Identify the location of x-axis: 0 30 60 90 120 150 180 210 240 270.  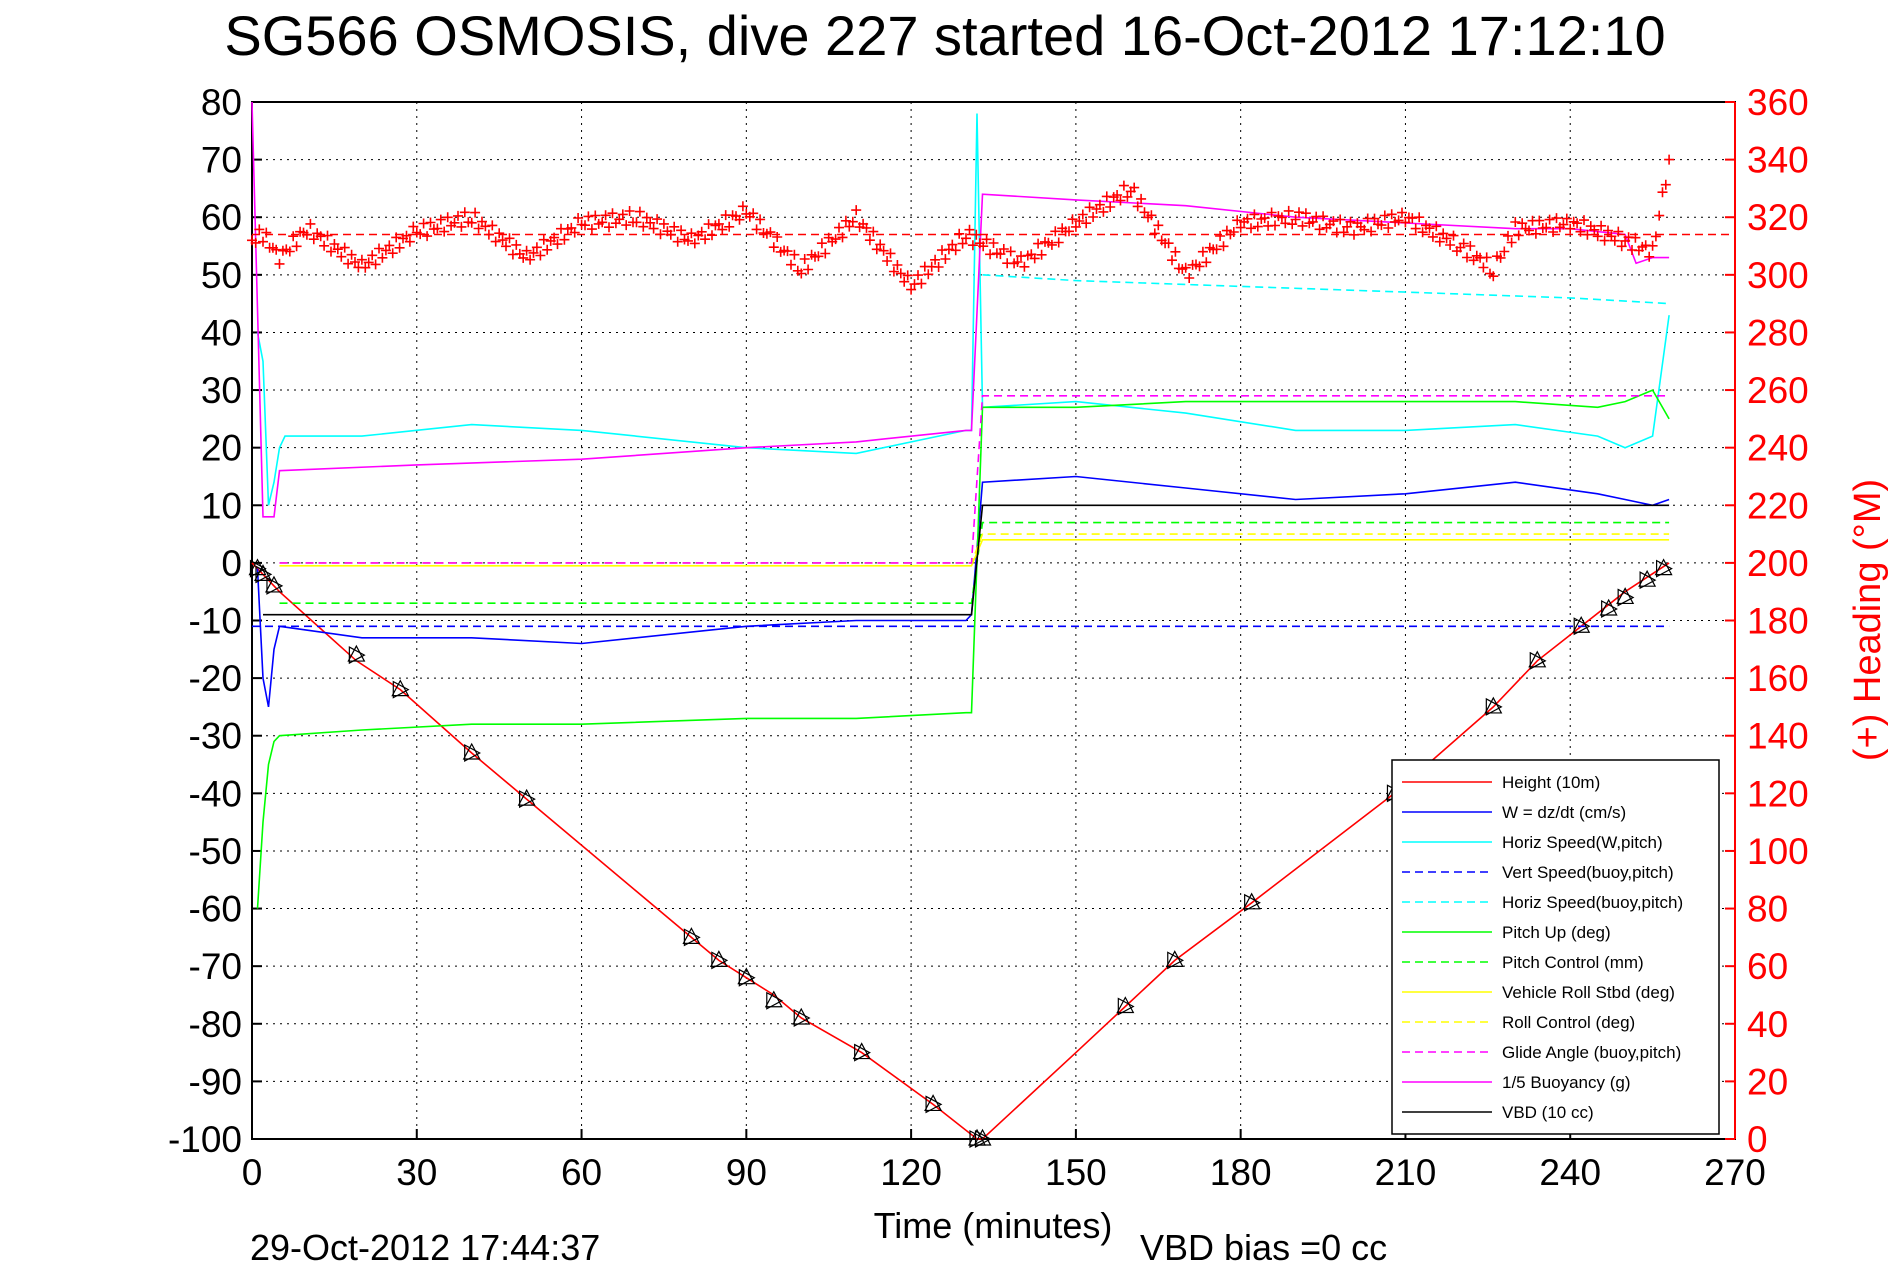
(1004, 1161).